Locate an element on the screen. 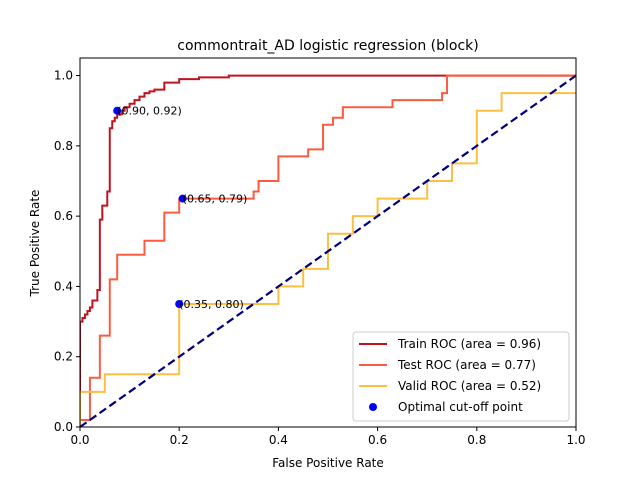 The height and width of the screenshot is (480, 640). x-tick-label: 0.6 is located at coordinates (377, 440).